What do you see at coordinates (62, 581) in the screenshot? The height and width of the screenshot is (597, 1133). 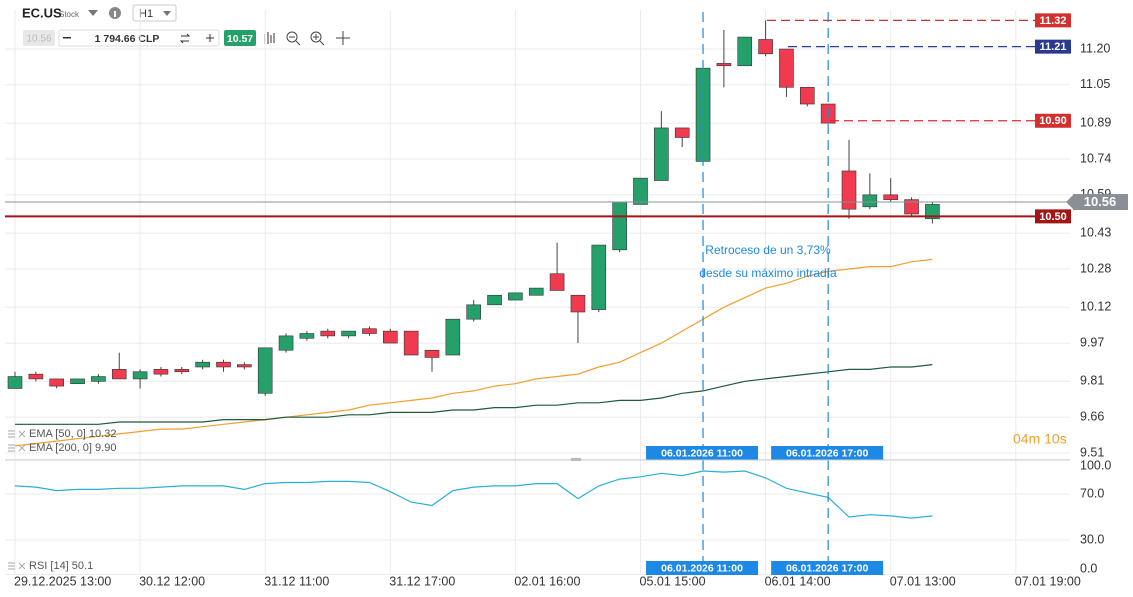 I see `x-tick-label: 29.12.2025 13:00` at bounding box center [62, 581].